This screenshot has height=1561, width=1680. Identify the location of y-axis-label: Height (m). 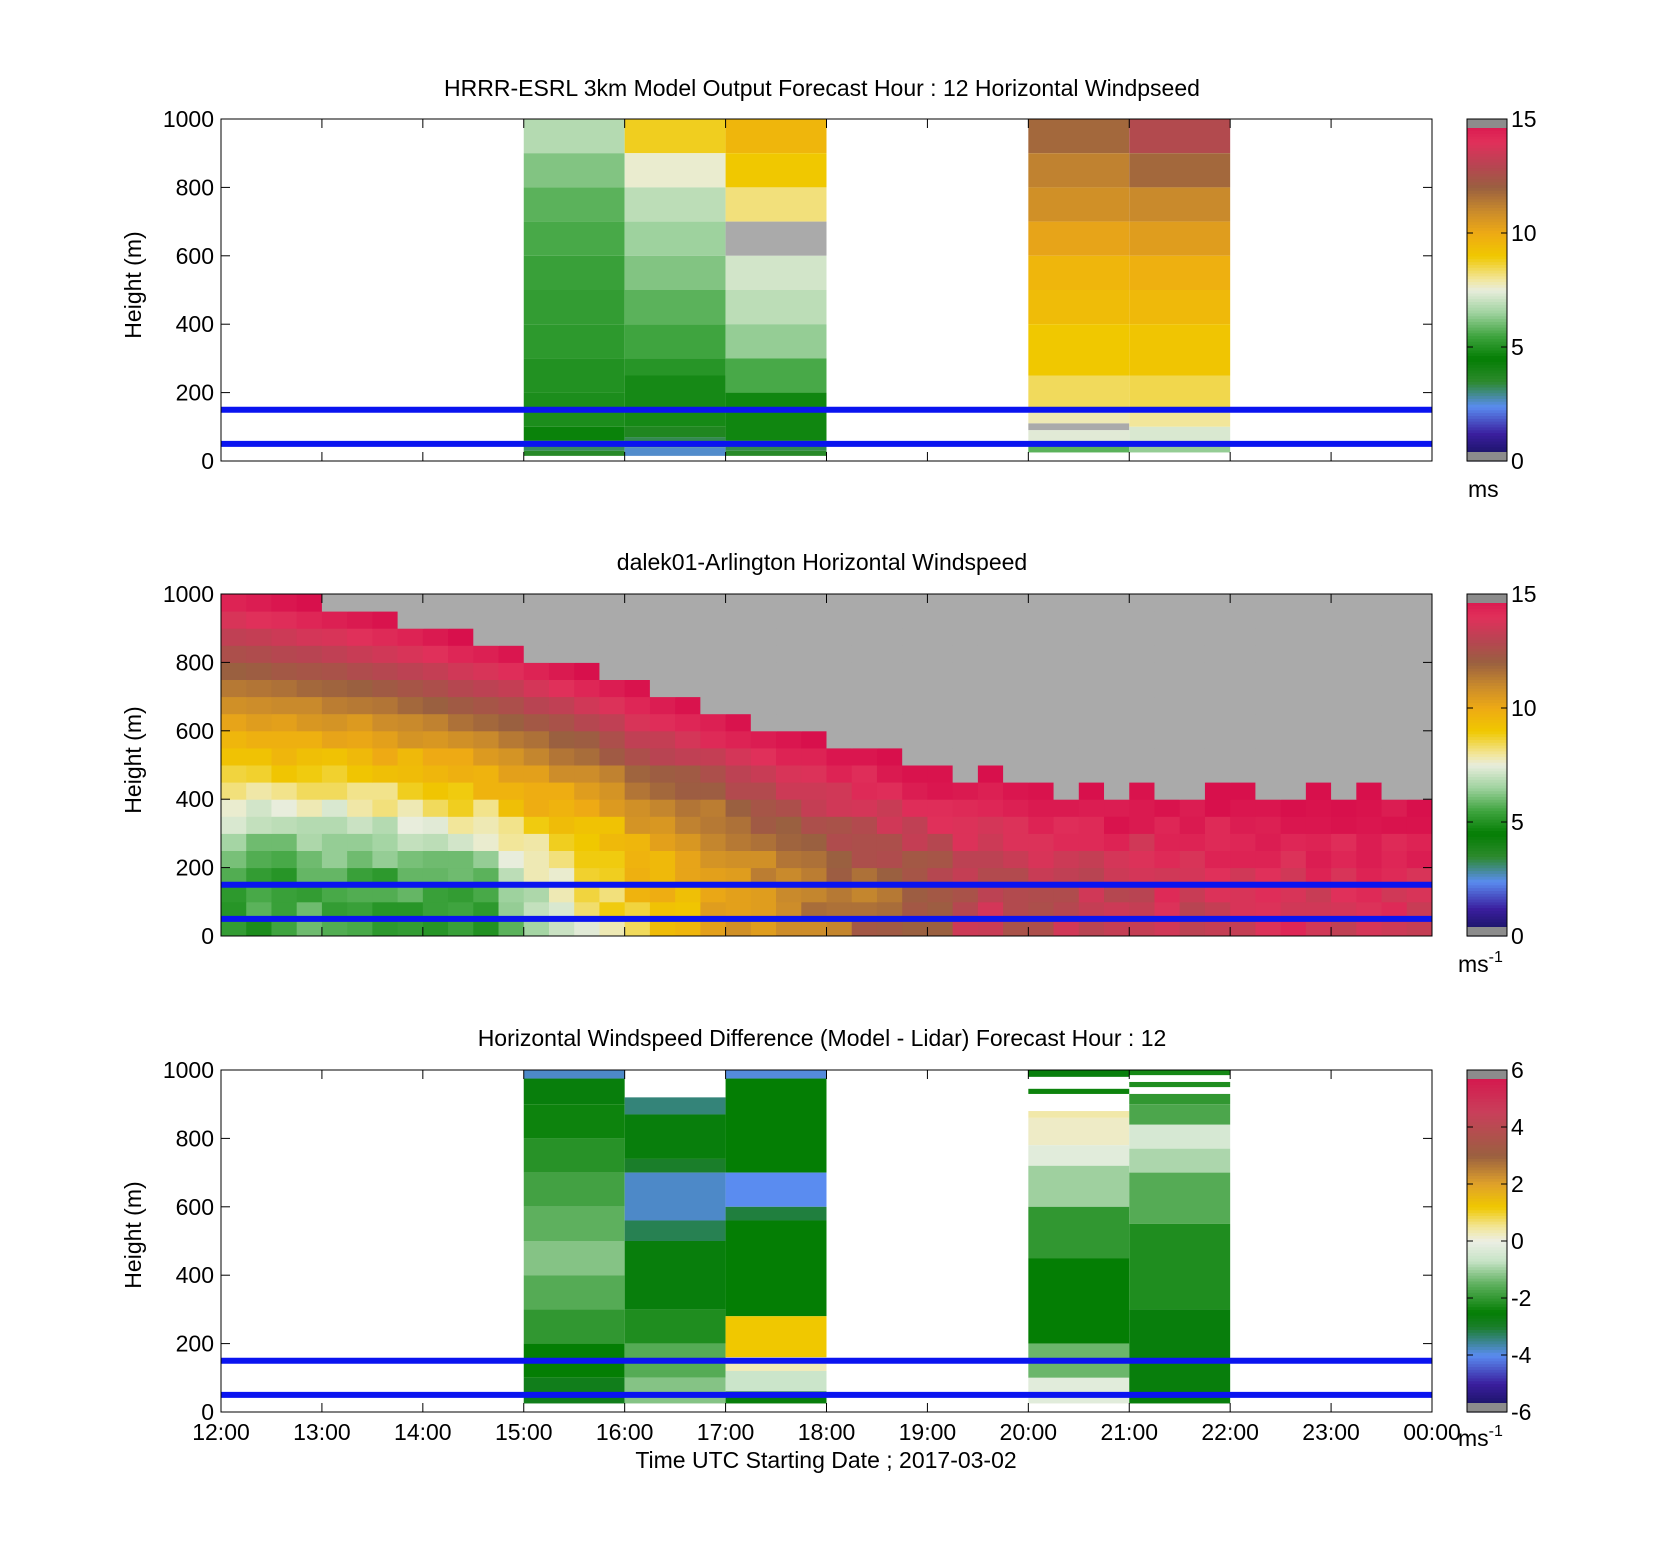
(133, 759).